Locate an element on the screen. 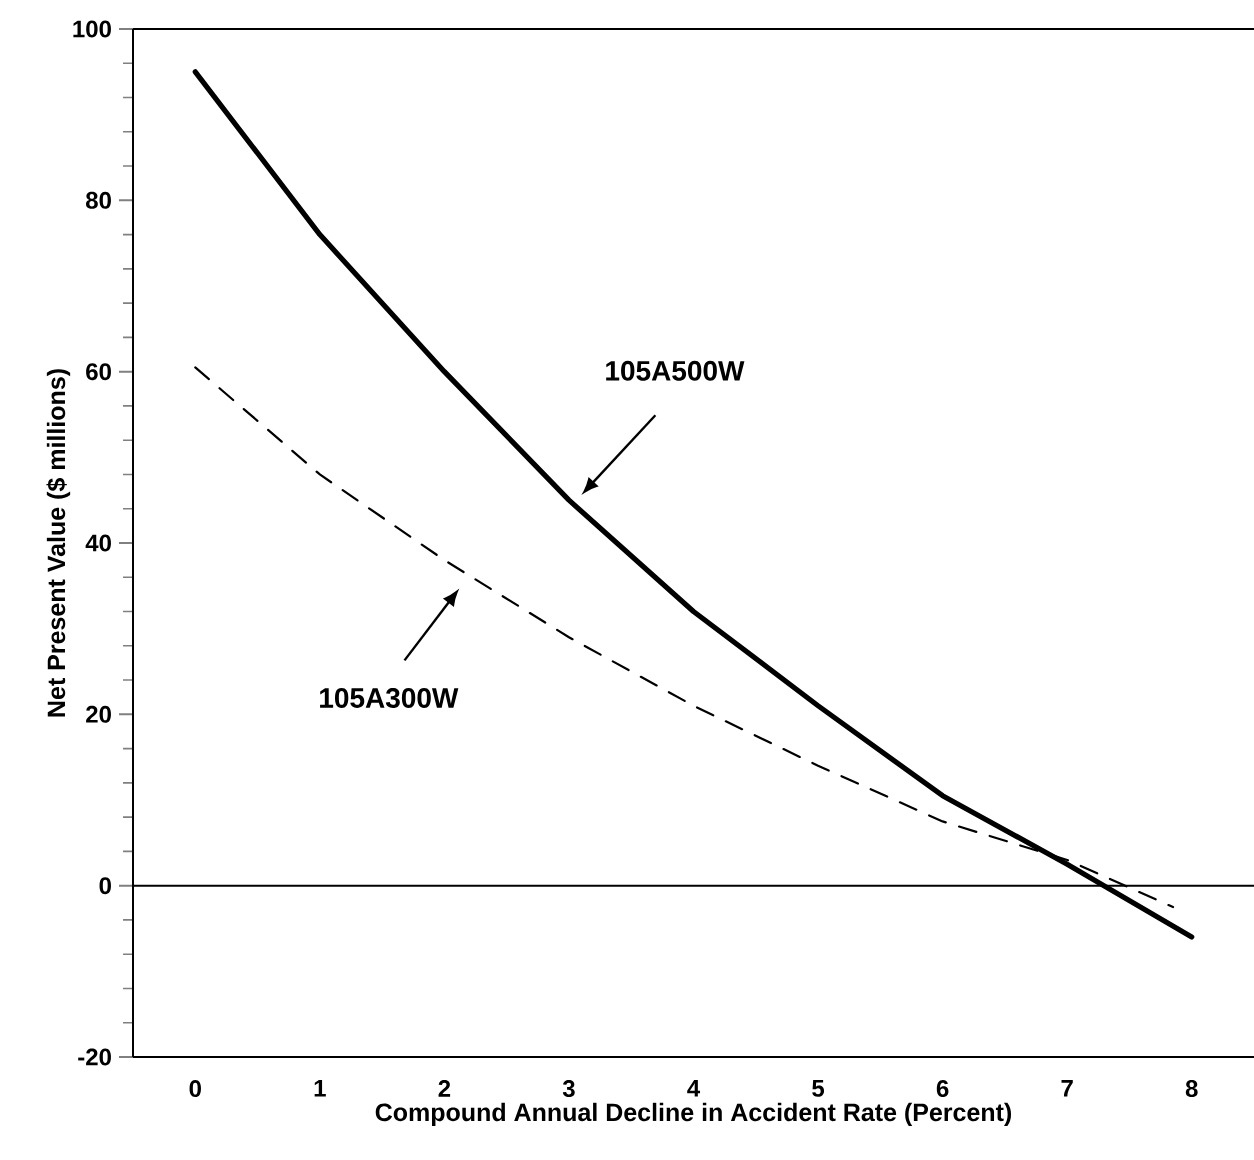 Image resolution: width=1254 pixels, height=1160 pixels. x-tick-label: 7 is located at coordinates (1067, 1088).